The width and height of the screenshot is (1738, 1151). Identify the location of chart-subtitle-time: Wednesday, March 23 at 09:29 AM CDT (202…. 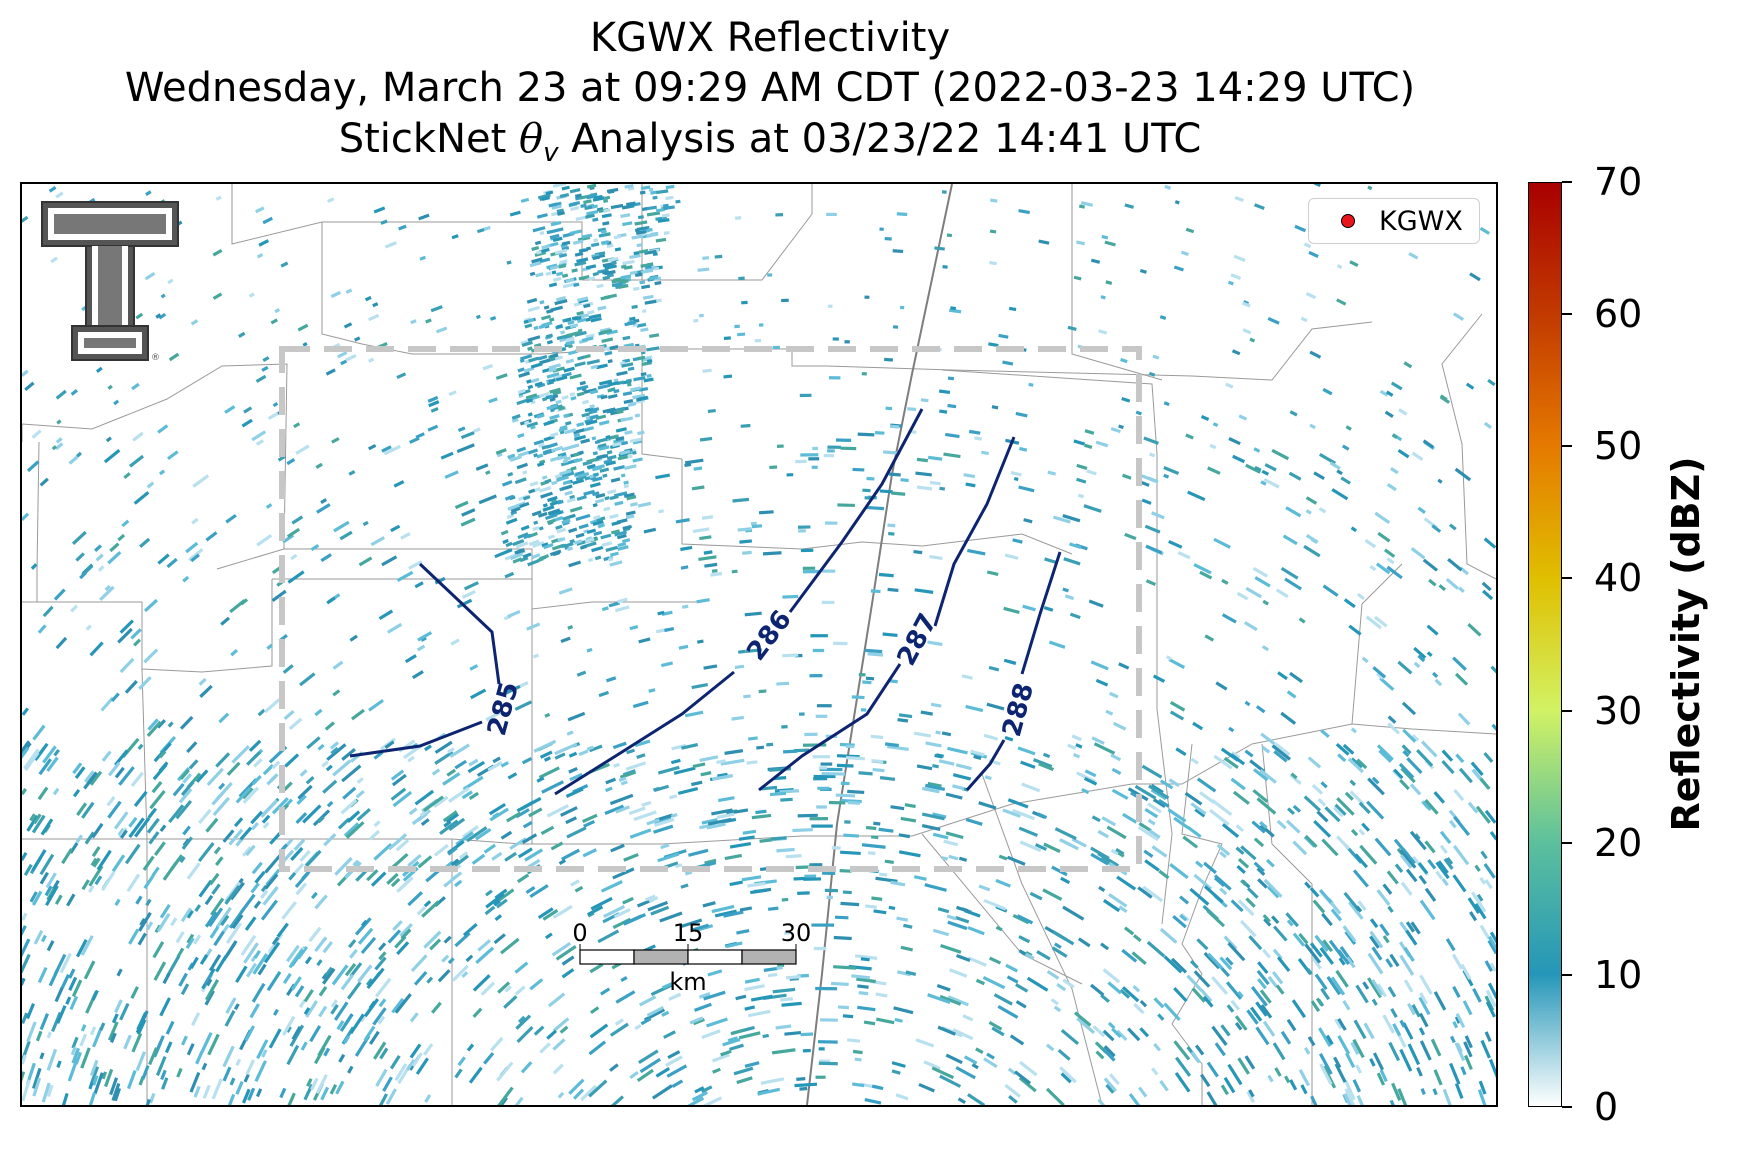
(770, 88).